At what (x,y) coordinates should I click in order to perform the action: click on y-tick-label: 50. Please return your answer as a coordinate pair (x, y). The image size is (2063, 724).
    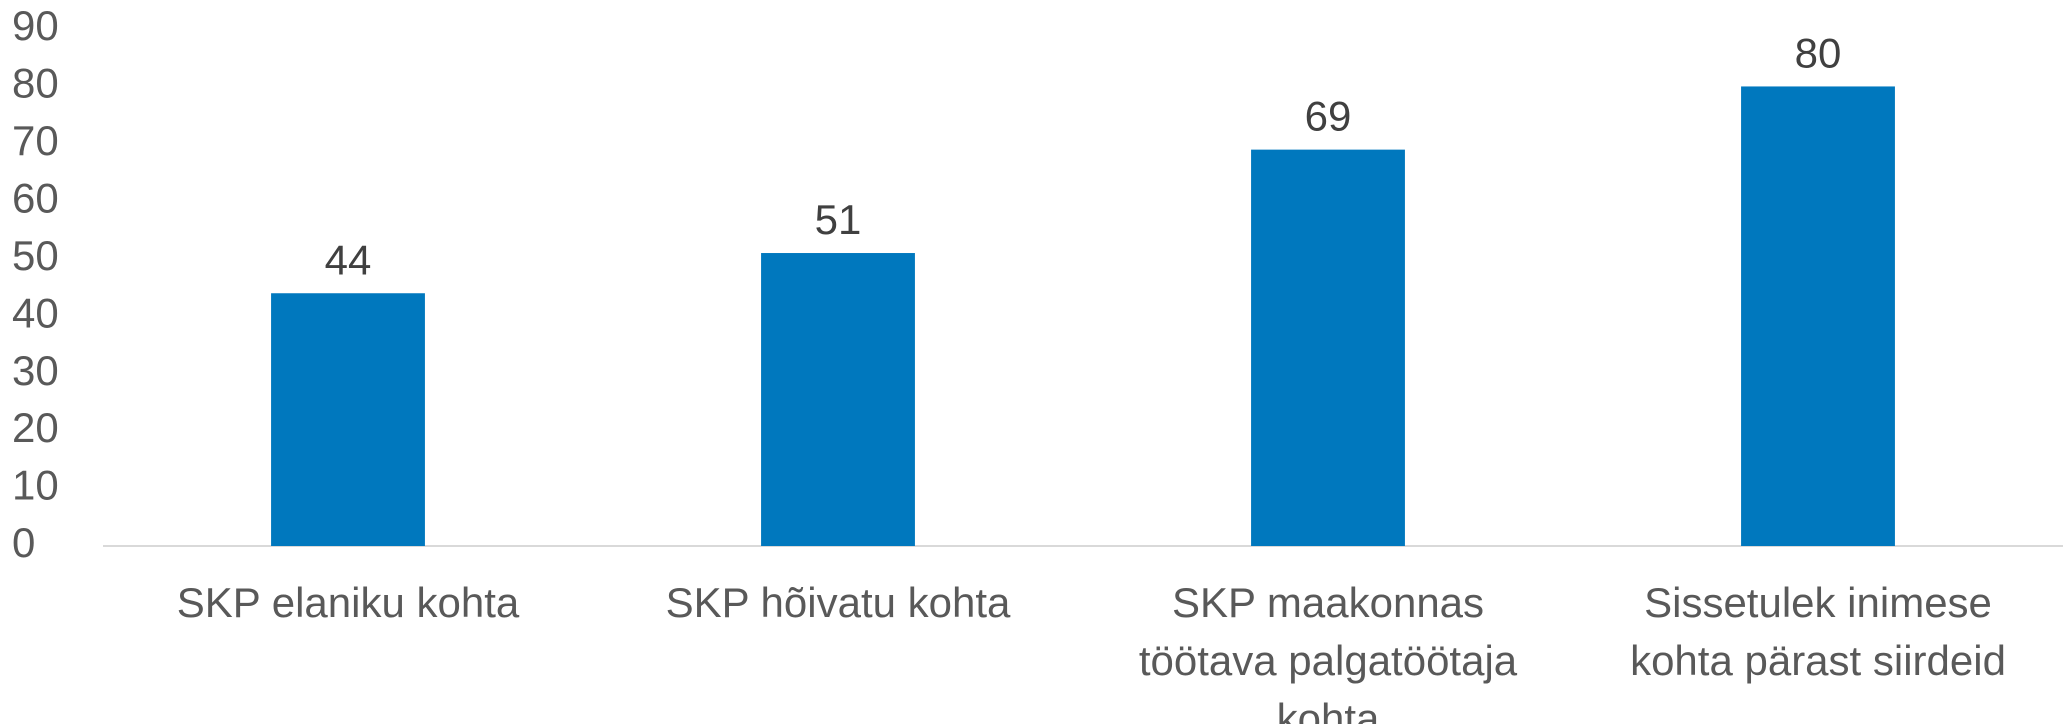
    Looking at the image, I should click on (35, 255).